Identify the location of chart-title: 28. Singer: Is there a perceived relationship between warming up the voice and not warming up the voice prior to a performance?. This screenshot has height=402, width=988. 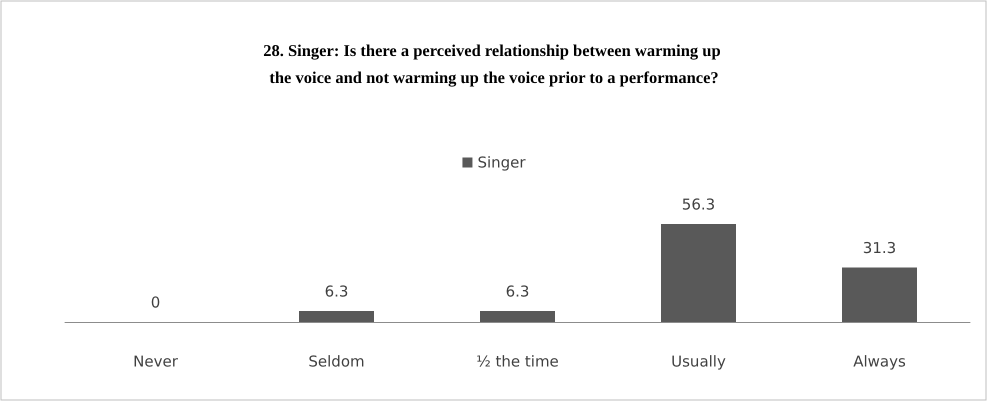
(494, 64).